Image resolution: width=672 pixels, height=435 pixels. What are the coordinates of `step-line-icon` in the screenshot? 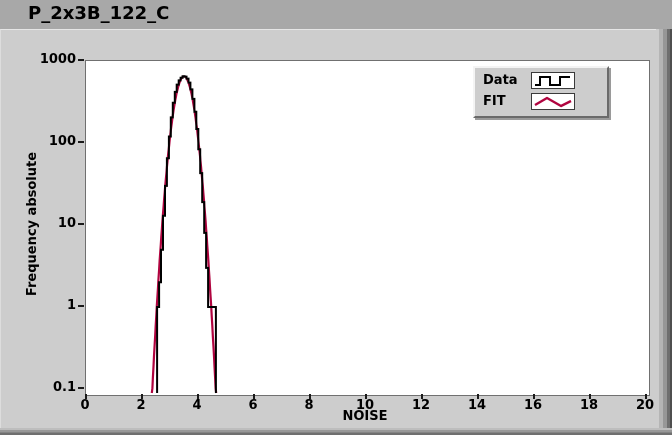 It's located at (552, 80).